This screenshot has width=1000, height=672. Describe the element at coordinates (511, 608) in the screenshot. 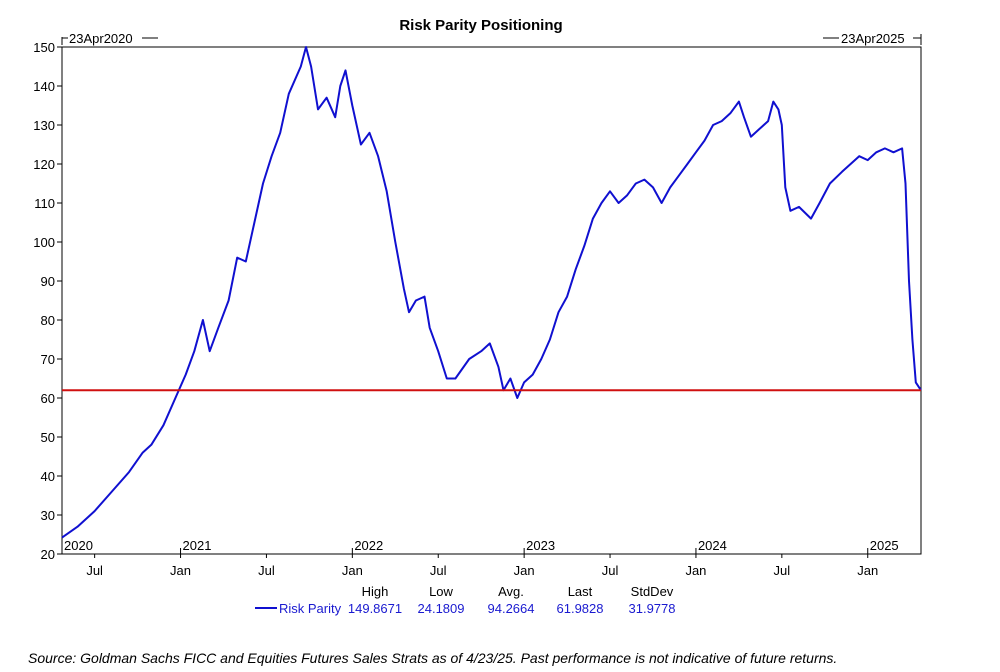

I see `stats-value-avg: 94.2664` at that location.